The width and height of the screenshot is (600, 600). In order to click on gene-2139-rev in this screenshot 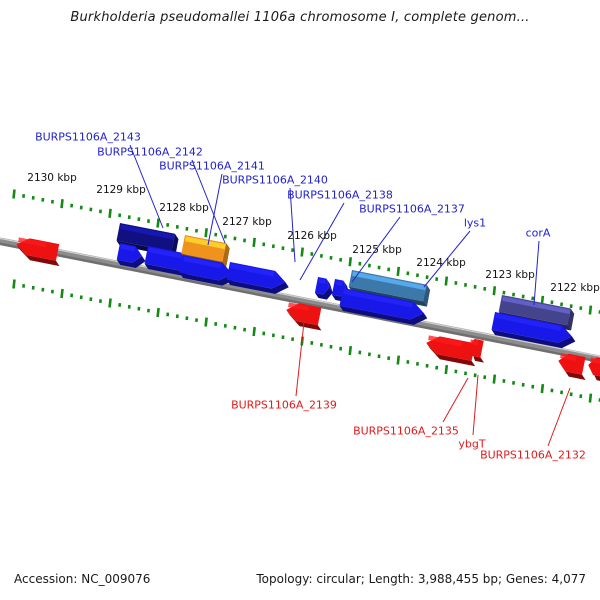, I will do `click(305, 316)`.